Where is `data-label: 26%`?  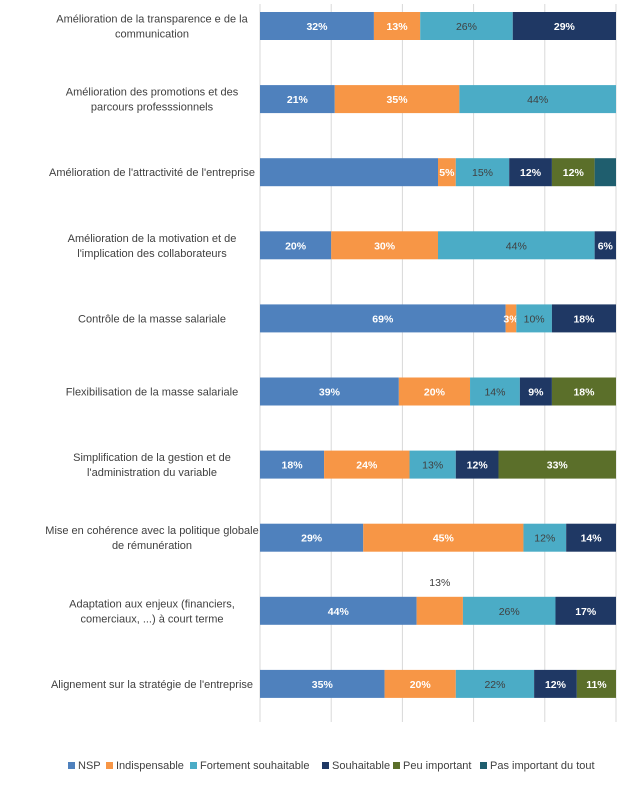 data-label: 26% is located at coordinates (509, 612).